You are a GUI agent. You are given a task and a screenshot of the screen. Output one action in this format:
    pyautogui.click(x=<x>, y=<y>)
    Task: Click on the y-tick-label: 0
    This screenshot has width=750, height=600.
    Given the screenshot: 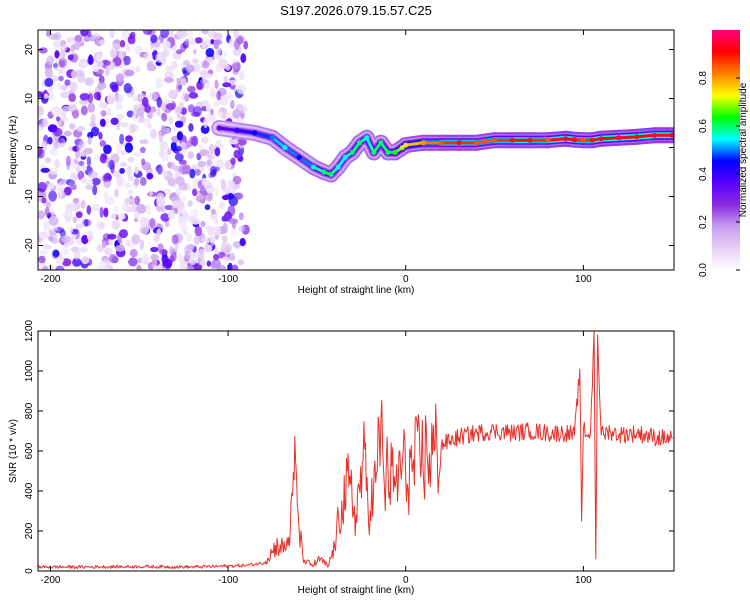 What is the action you would take?
    pyautogui.click(x=29, y=147)
    